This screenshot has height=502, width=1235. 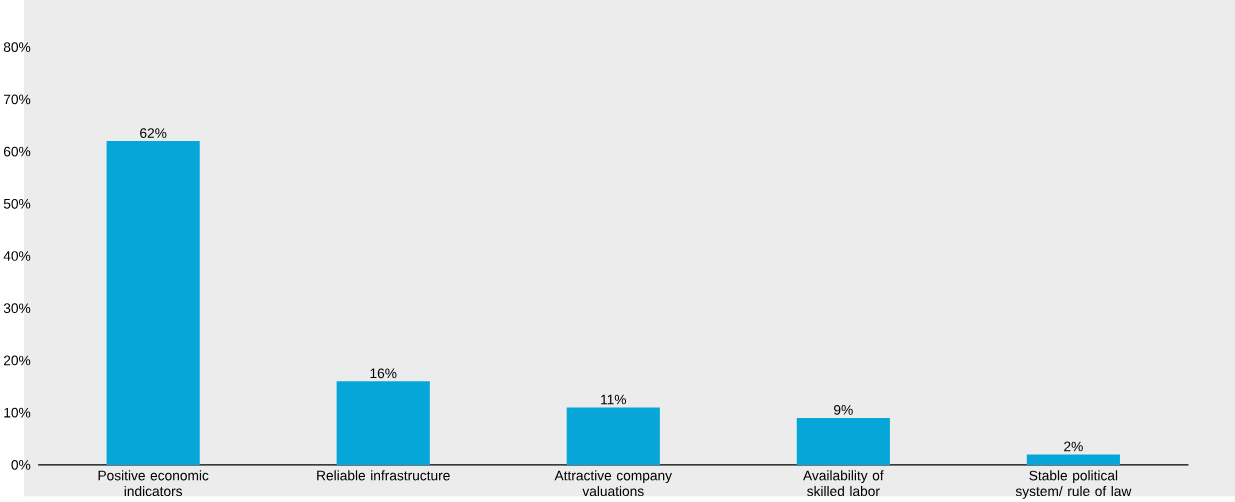 I want to click on data-label: 16%, so click(x=383, y=373).